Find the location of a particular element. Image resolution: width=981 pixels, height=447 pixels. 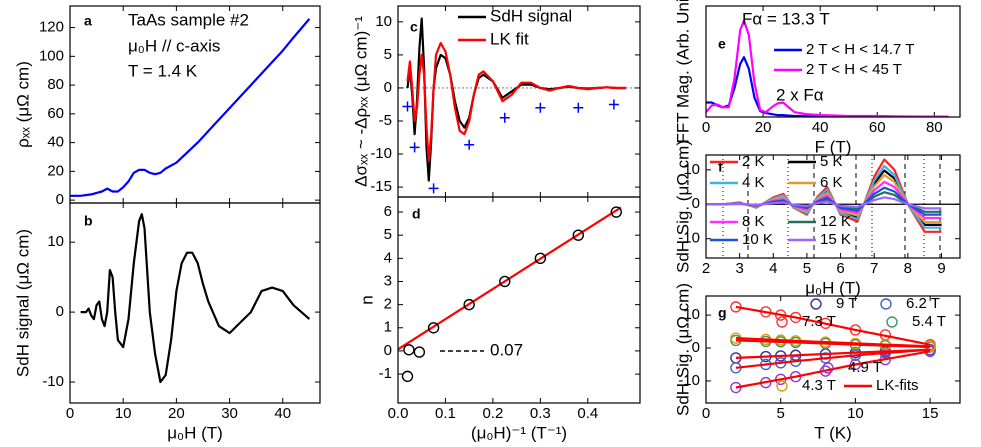

legend-label: 2 K is located at coordinates (753, 161).